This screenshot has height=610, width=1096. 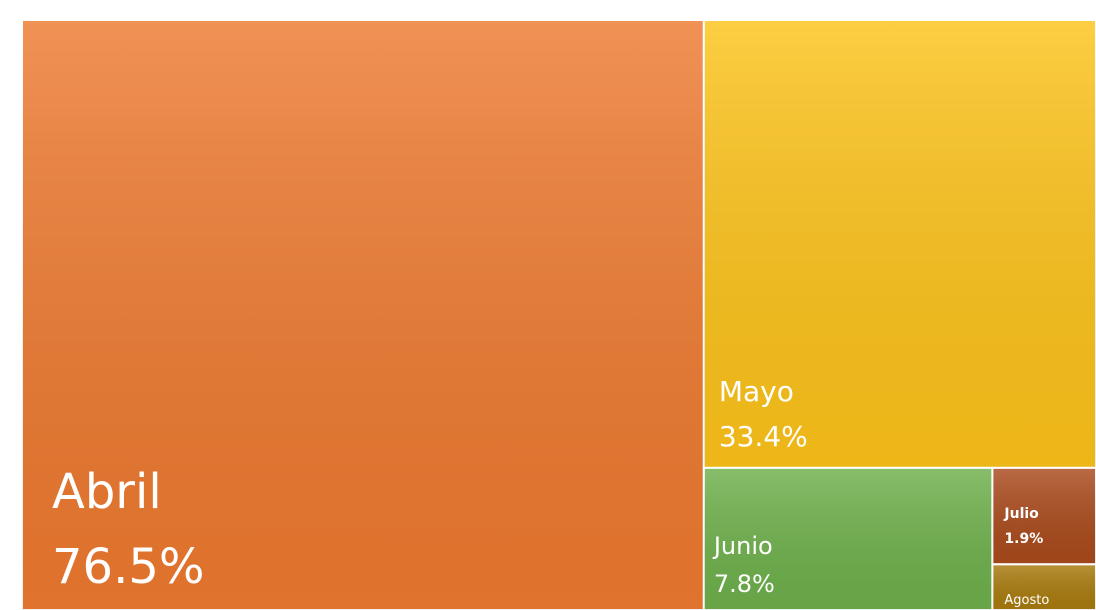 I want to click on tile-label: Agosto, so click(x=1026, y=600).